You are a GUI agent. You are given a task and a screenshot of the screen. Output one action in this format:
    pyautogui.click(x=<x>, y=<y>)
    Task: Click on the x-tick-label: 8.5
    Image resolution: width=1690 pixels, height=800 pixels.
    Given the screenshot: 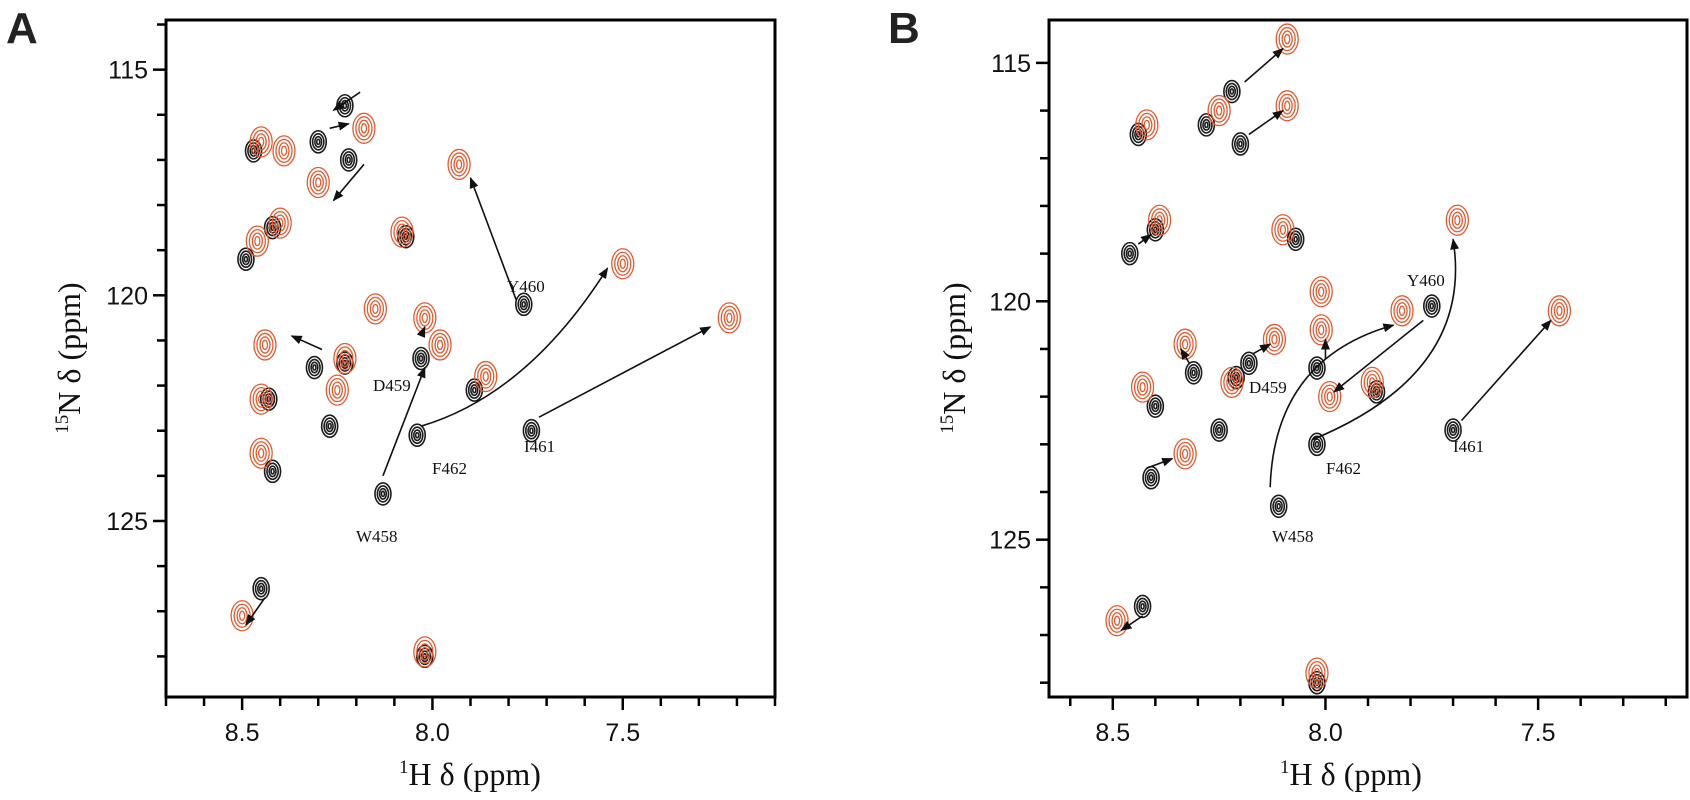 What is the action you would take?
    pyautogui.click(x=242, y=733)
    